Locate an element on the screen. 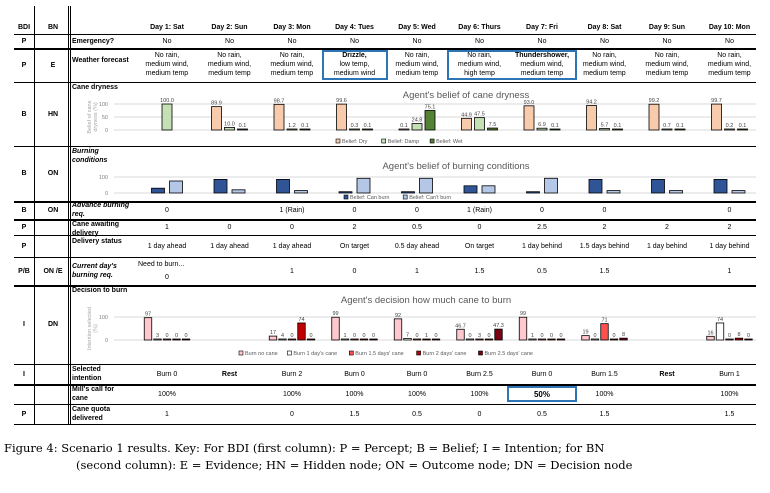 The width and height of the screenshot is (770, 493). value-cell: Burn 0 is located at coordinates (417, 374).